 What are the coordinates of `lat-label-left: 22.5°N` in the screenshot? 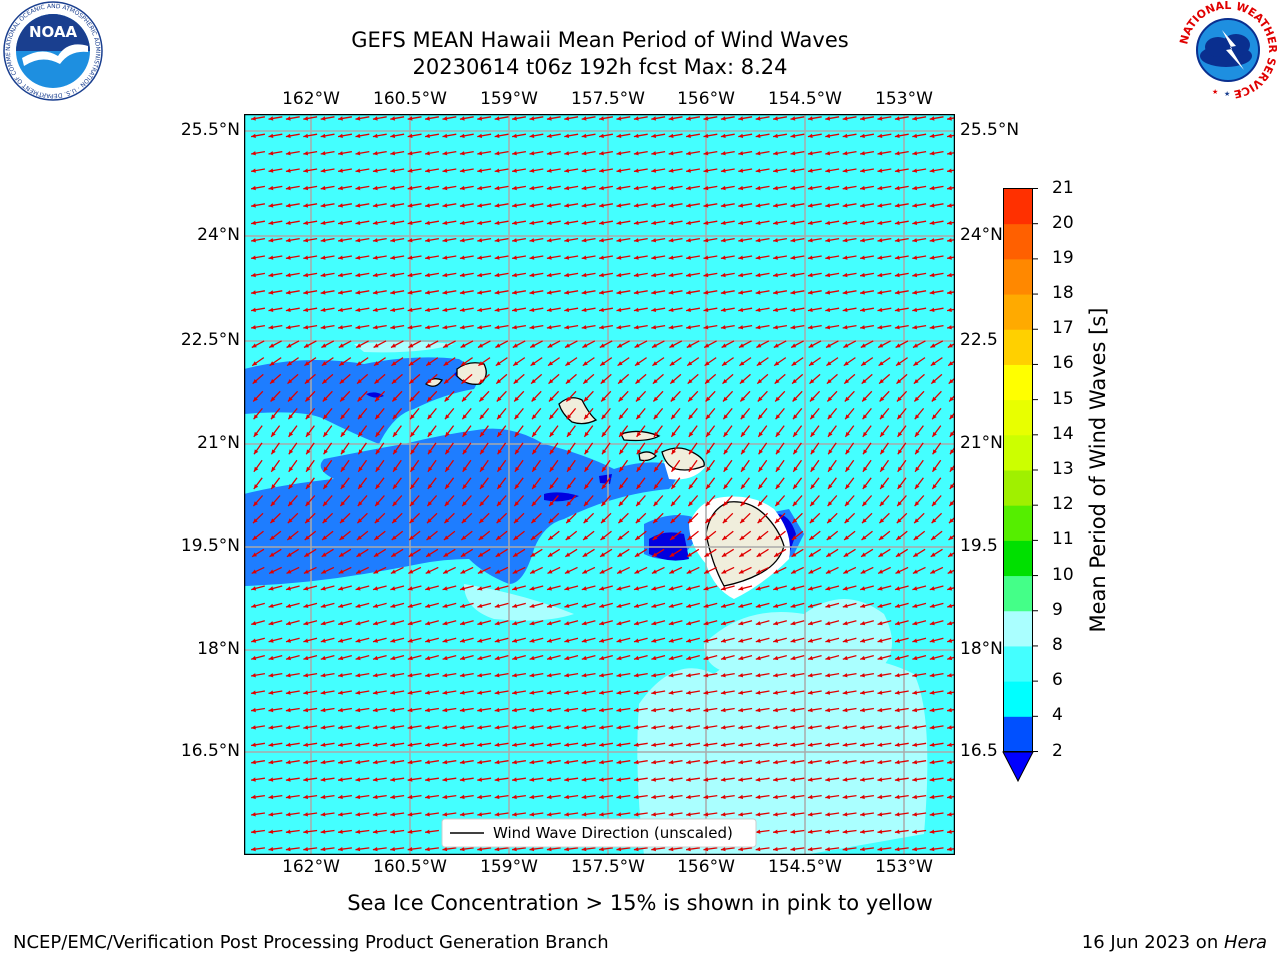 It's located at (210, 340).